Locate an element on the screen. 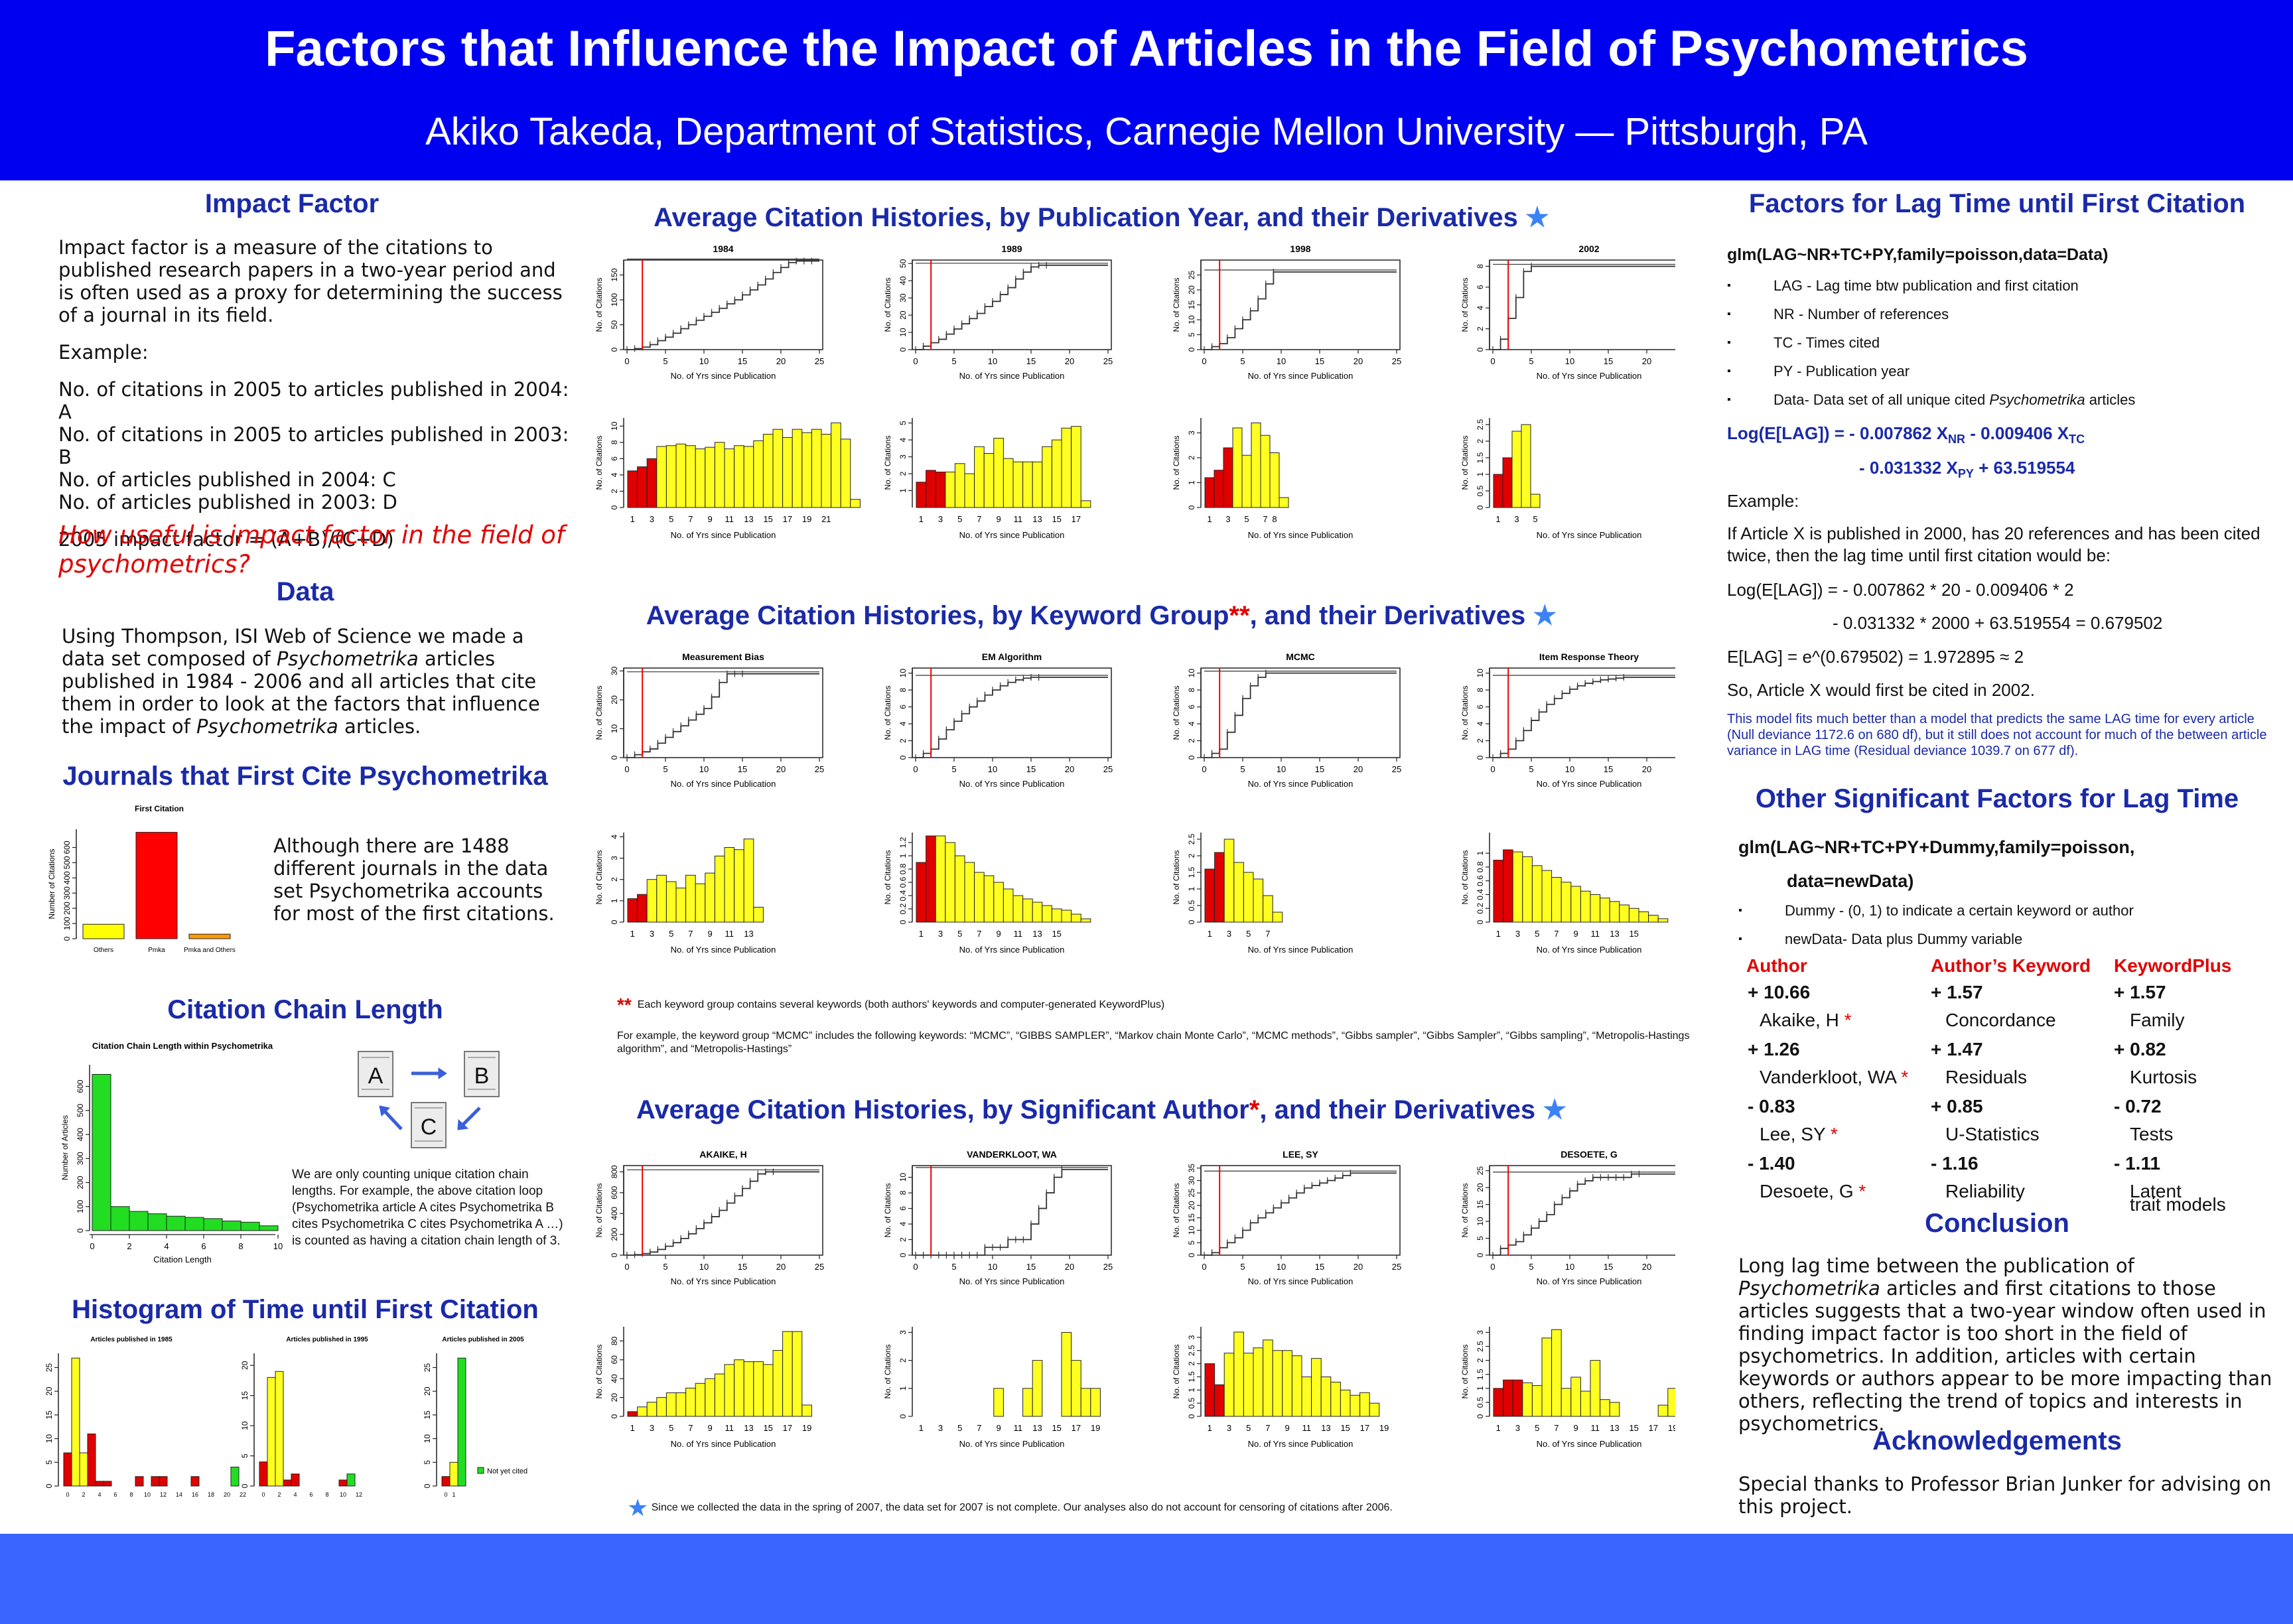  keyword-note-mark: ** is located at coordinates (624, 1004).